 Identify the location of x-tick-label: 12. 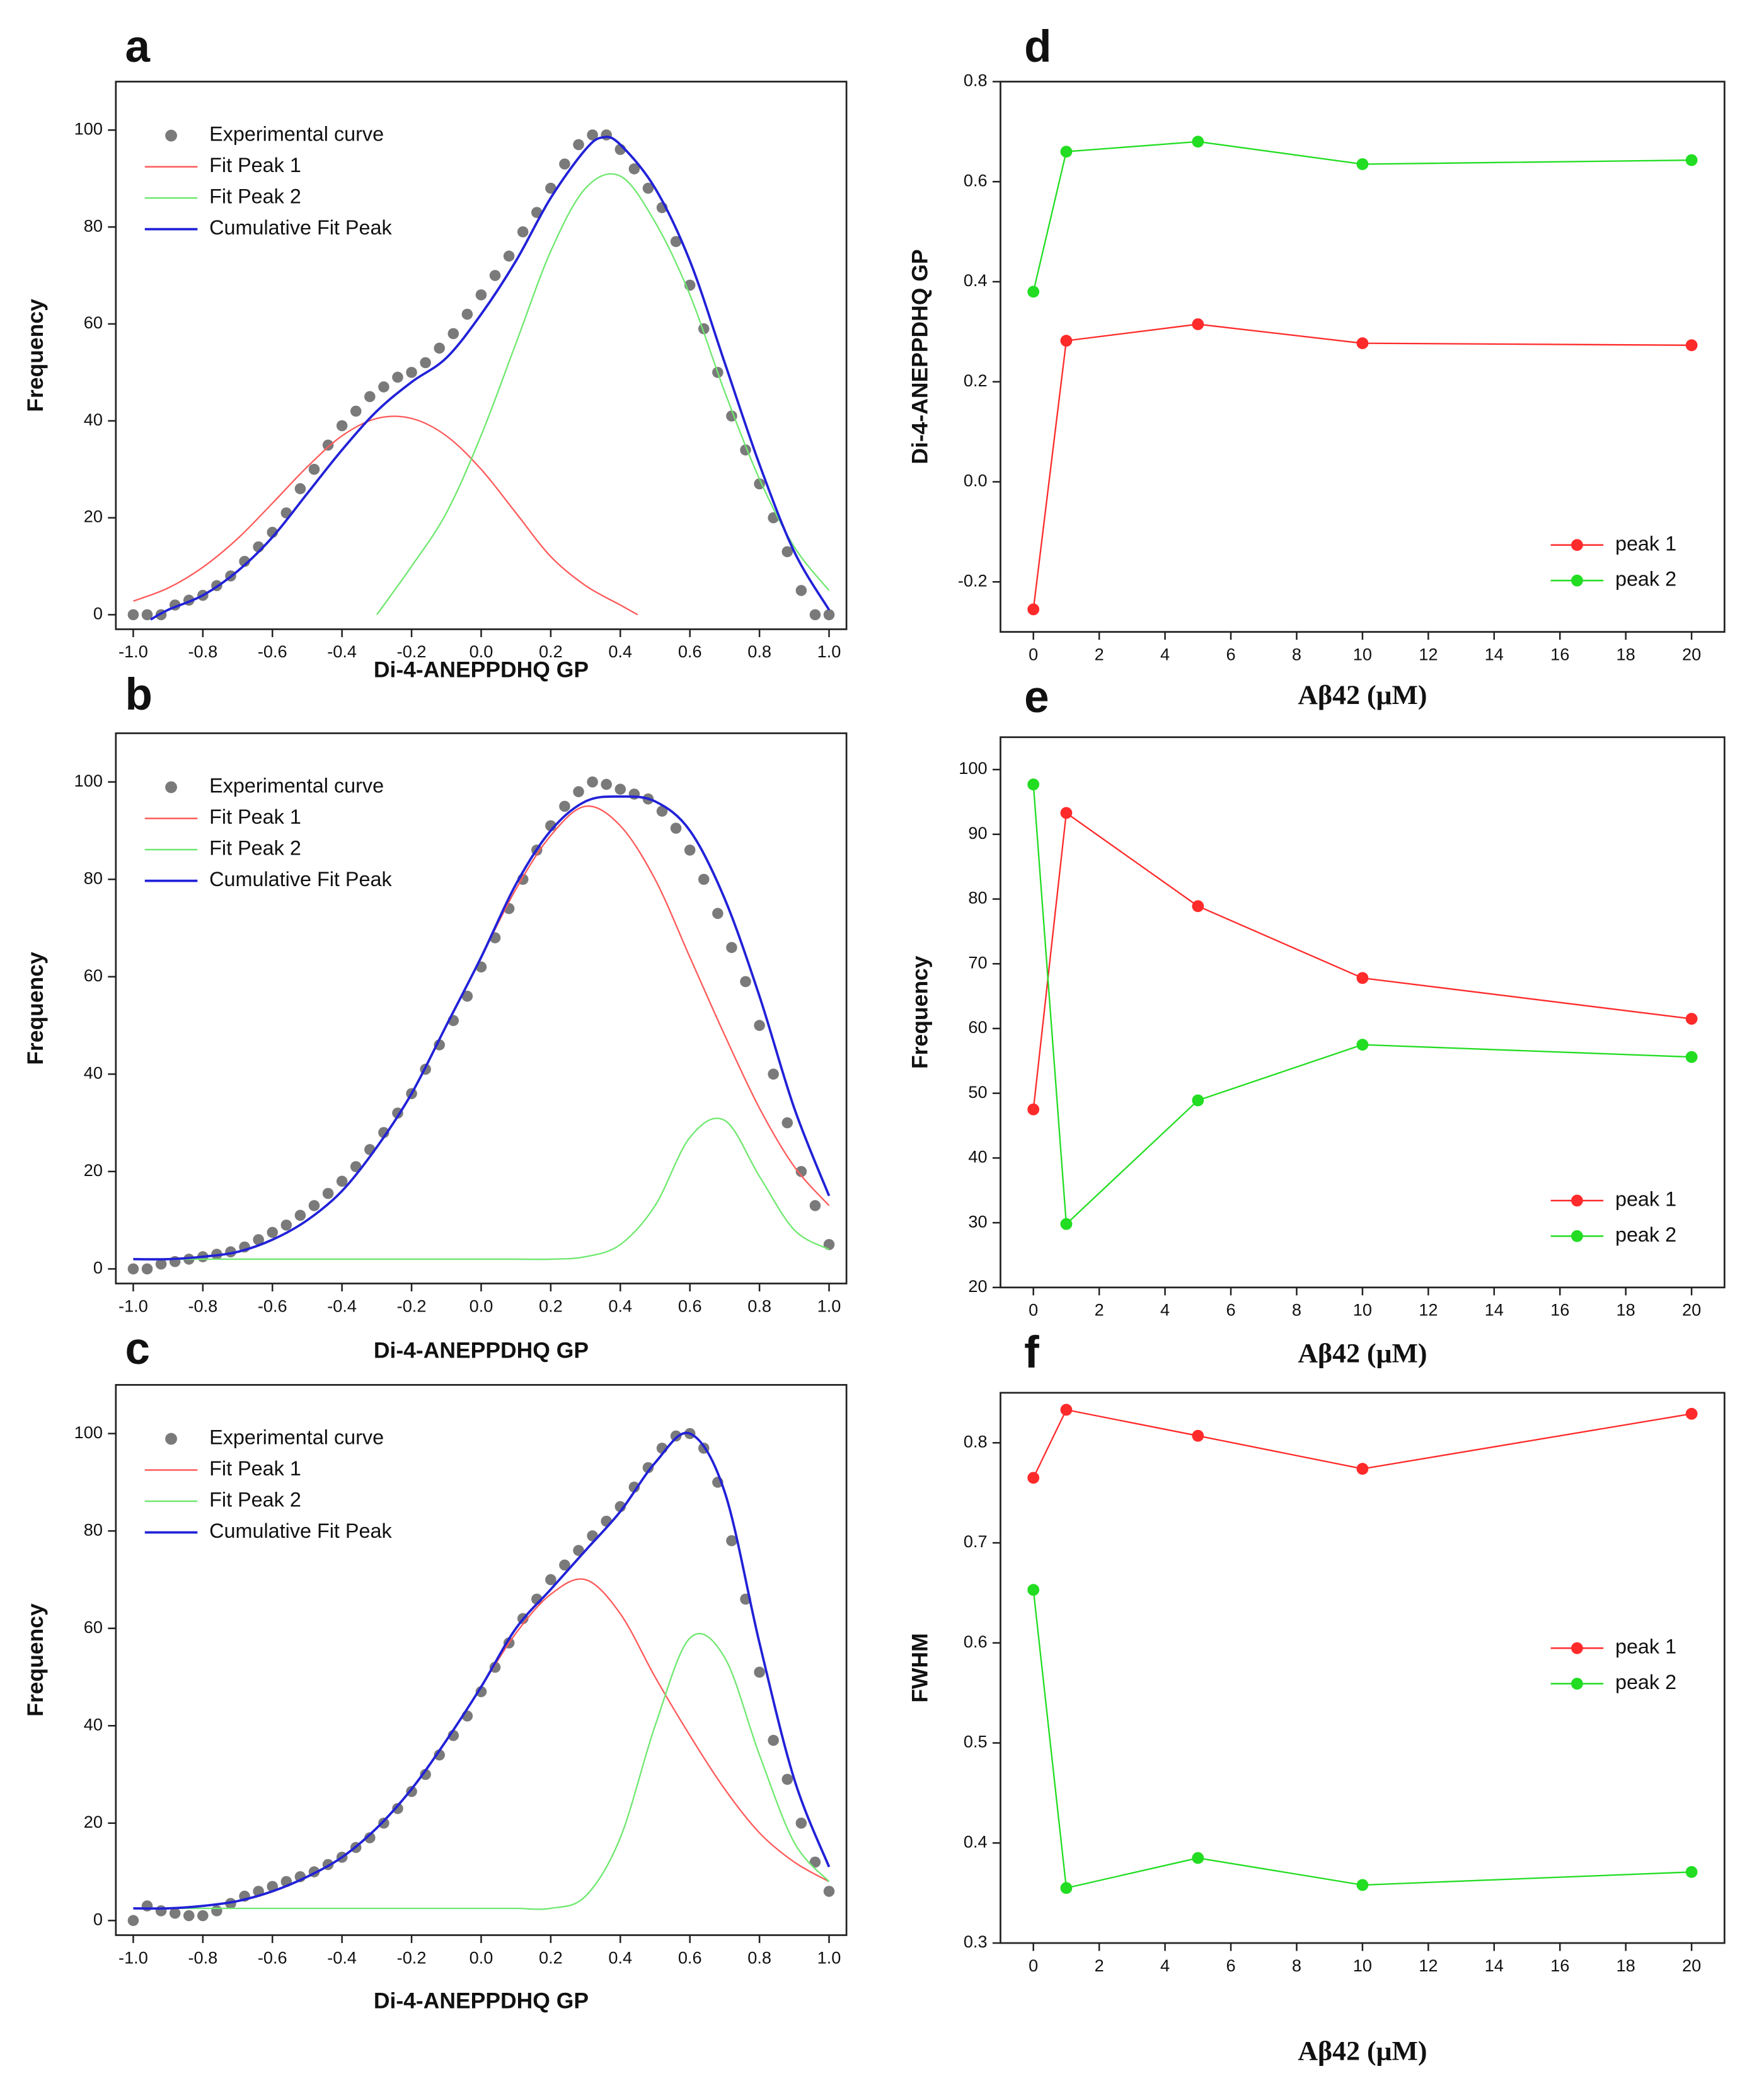
(1429, 1965).